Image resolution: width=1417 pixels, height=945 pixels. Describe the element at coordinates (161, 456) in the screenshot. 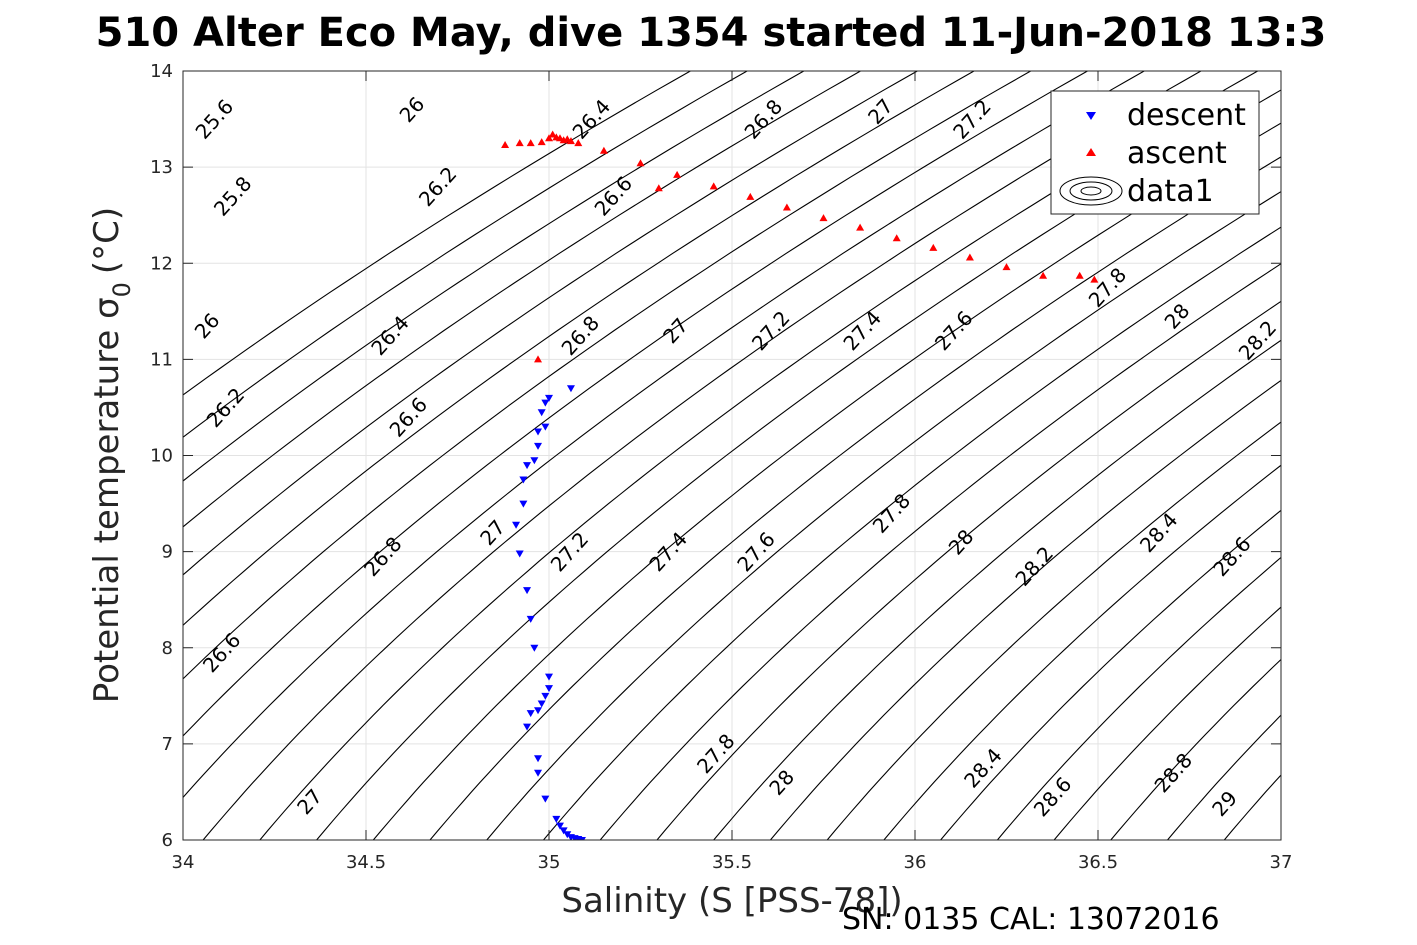

I see `y-tick-label: 10` at that location.